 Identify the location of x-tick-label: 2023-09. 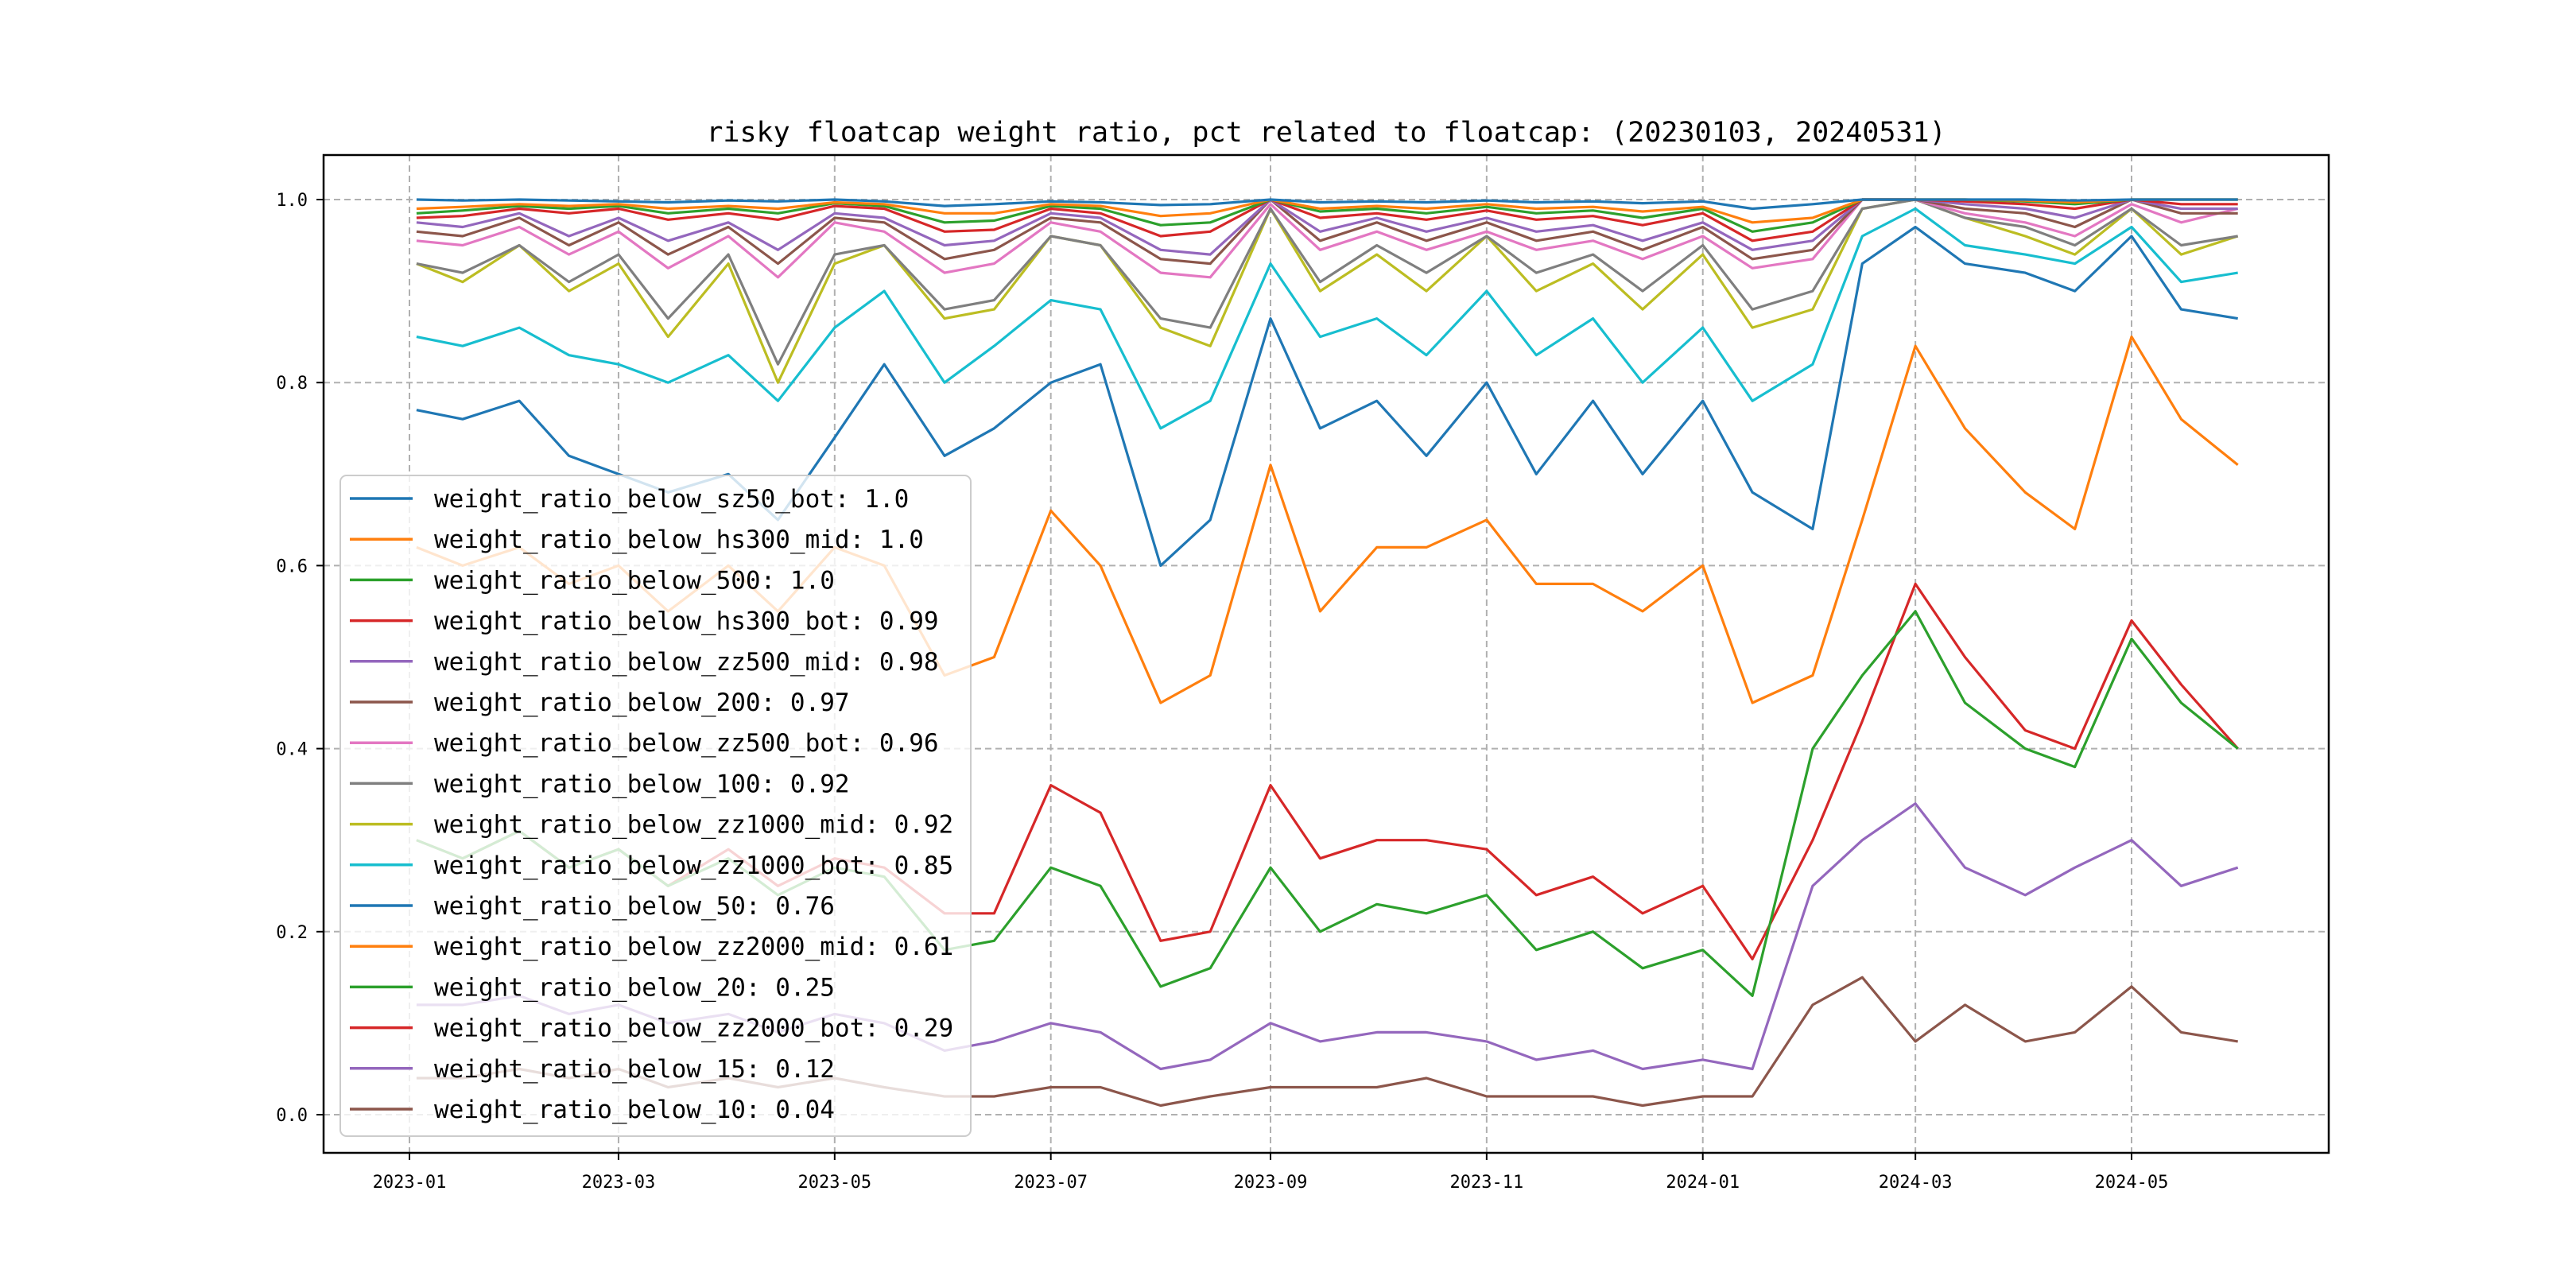
(1271, 1183).